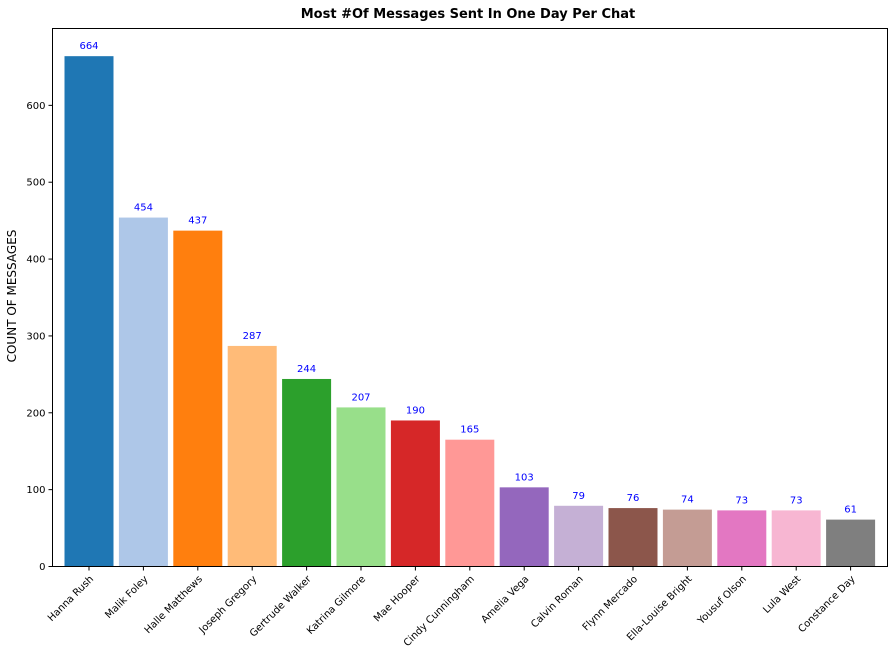 The width and height of the screenshot is (894, 655). I want to click on y-tick-label: 600, so click(35, 106).